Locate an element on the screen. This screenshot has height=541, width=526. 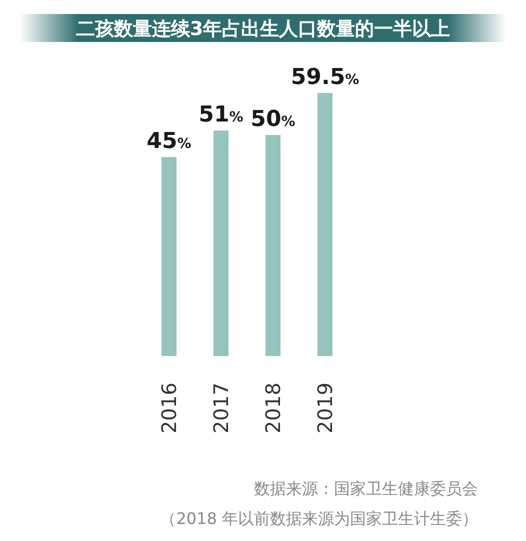
value-label: 51% is located at coordinates (221, 115).